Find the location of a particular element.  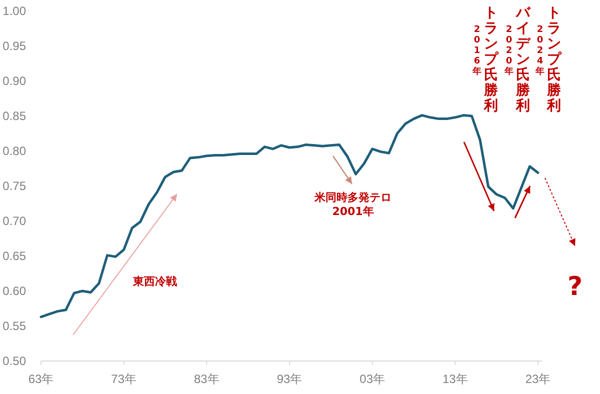

y-tick-label: 0.55 is located at coordinates (14, 326).